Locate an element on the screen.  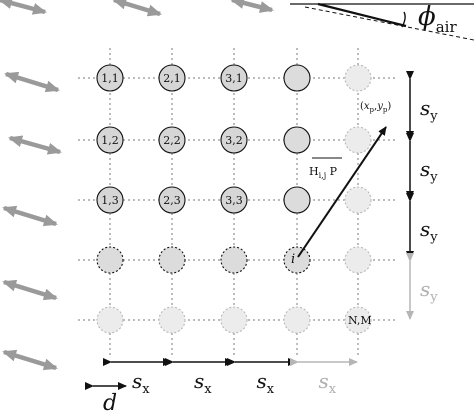
wind-angle-arrow is located at coordinates (362, 15).